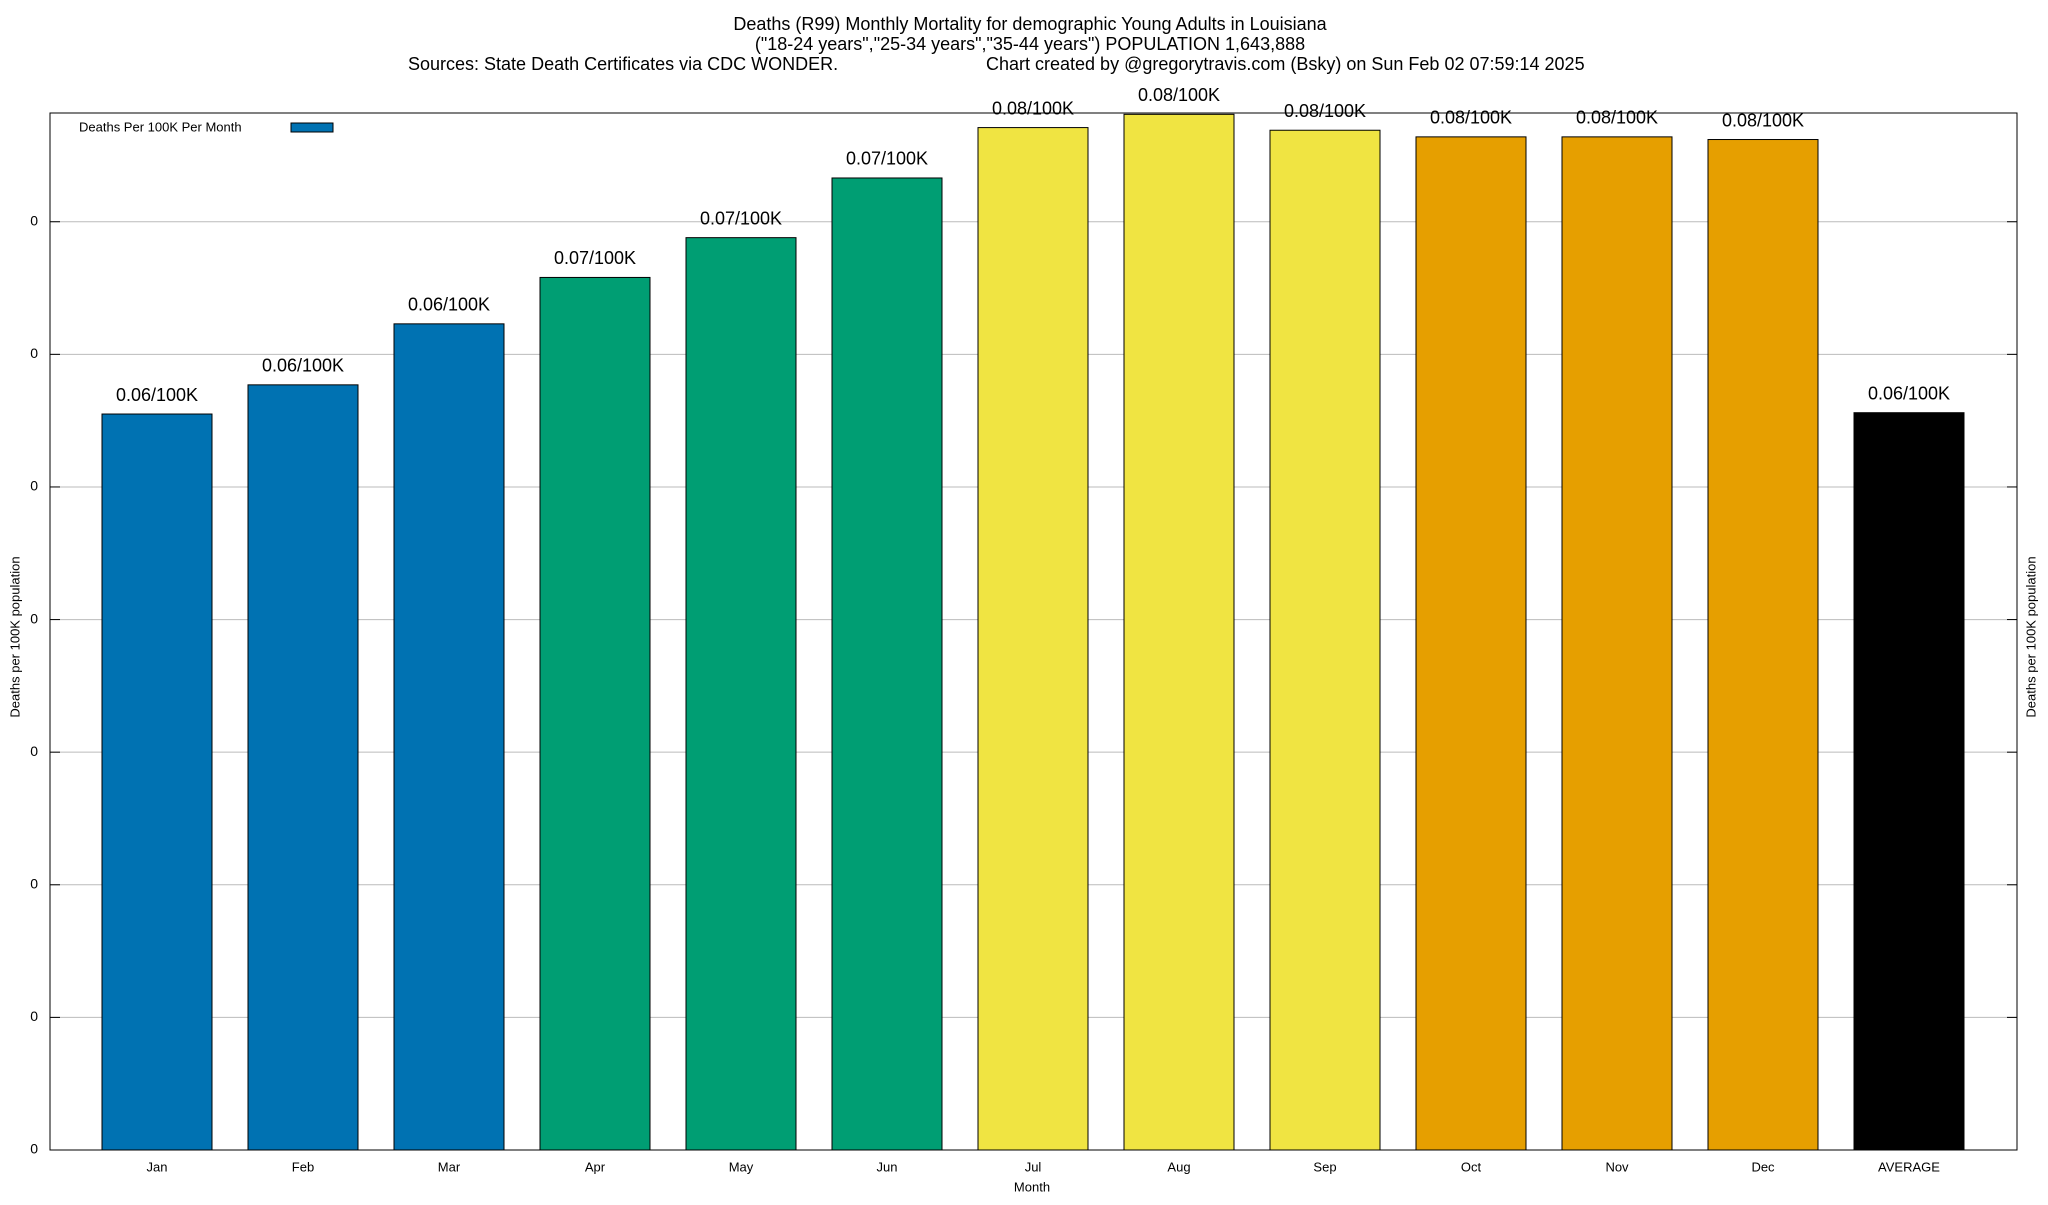 Image resolution: width=2048 pixels, height=1205 pixels. What do you see at coordinates (160, 126) in the screenshot?
I see `legend-label: Deaths Per 100K Per Month` at bounding box center [160, 126].